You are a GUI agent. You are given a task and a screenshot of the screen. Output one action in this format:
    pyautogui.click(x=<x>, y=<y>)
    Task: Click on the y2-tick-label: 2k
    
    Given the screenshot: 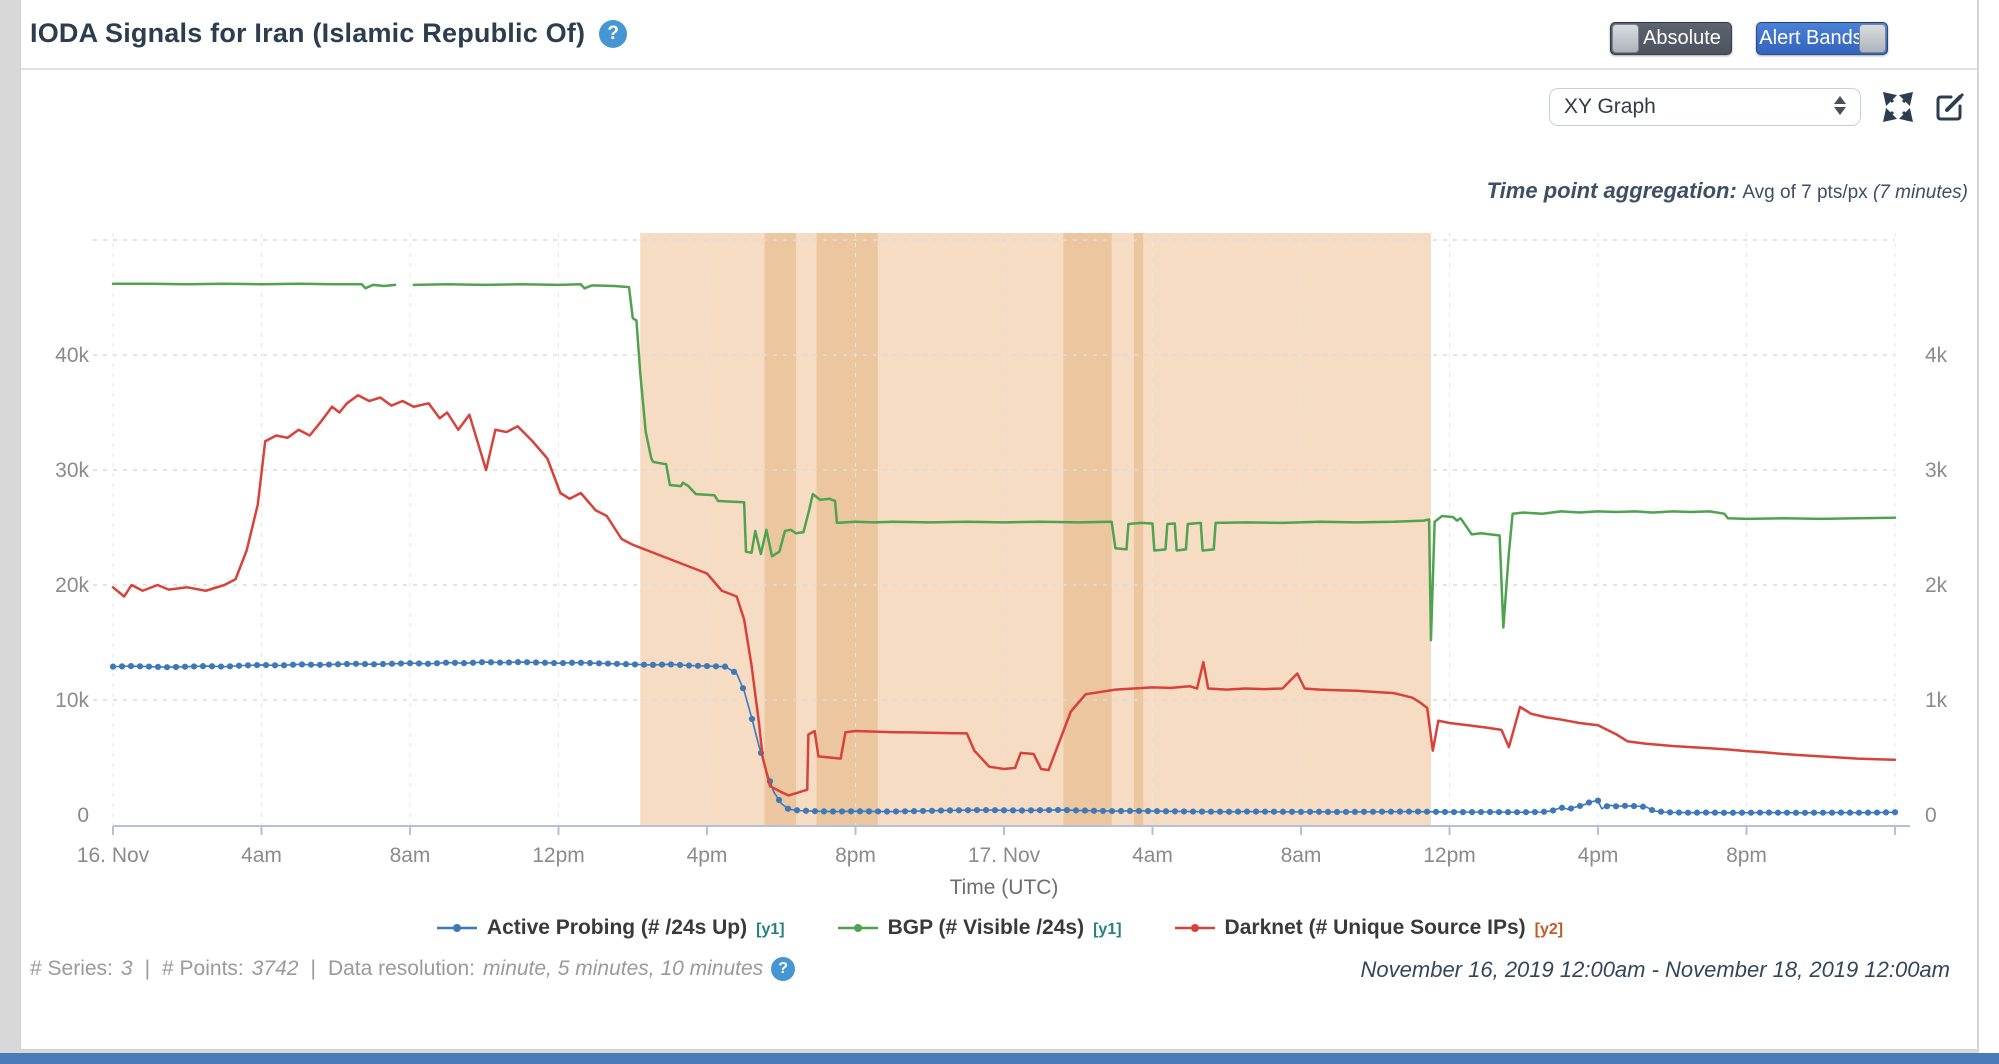 What is the action you would take?
    pyautogui.click(x=1936, y=585)
    